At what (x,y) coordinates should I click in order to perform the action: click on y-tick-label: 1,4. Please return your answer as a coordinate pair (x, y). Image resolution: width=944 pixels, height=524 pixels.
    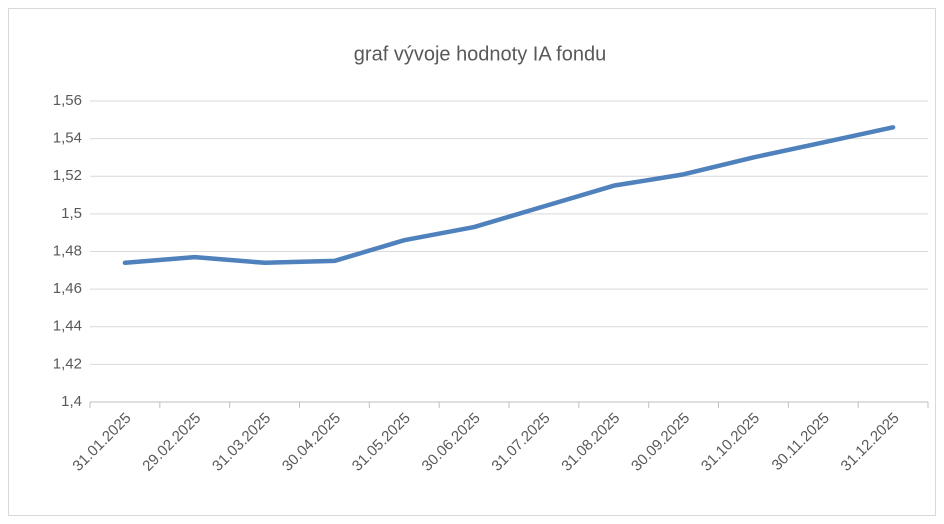
    Looking at the image, I should click on (71, 401).